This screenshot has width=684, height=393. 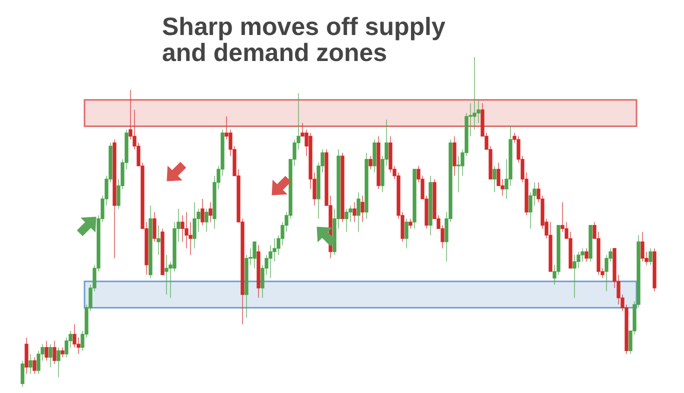 What do you see at coordinates (304, 40) in the screenshot?
I see `chart-title: Sharp moves off supply and demand zones` at bounding box center [304, 40].